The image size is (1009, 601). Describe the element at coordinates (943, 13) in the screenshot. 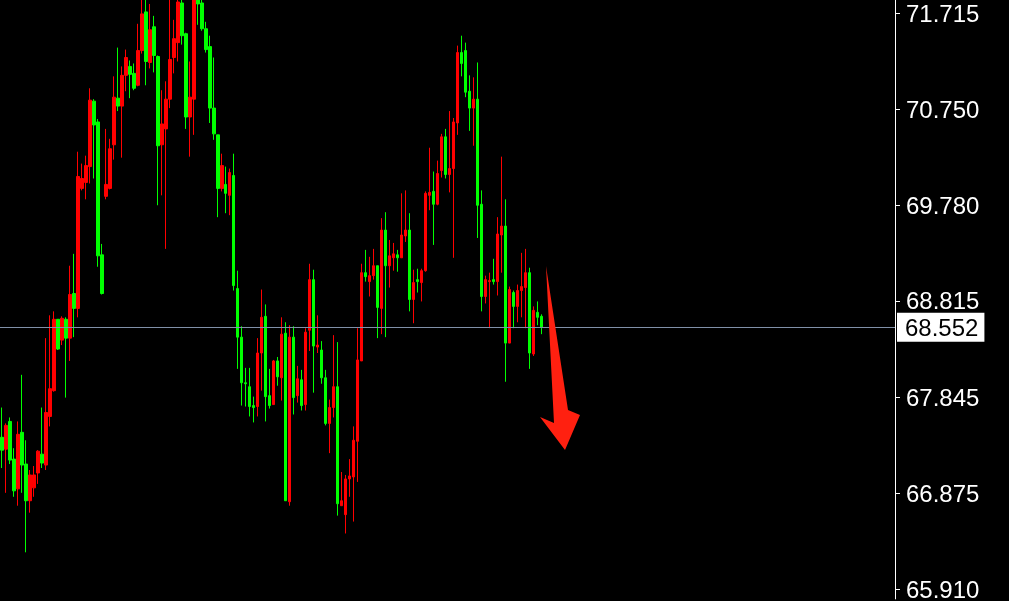

I see `y-tick-label: 71.715` at that location.